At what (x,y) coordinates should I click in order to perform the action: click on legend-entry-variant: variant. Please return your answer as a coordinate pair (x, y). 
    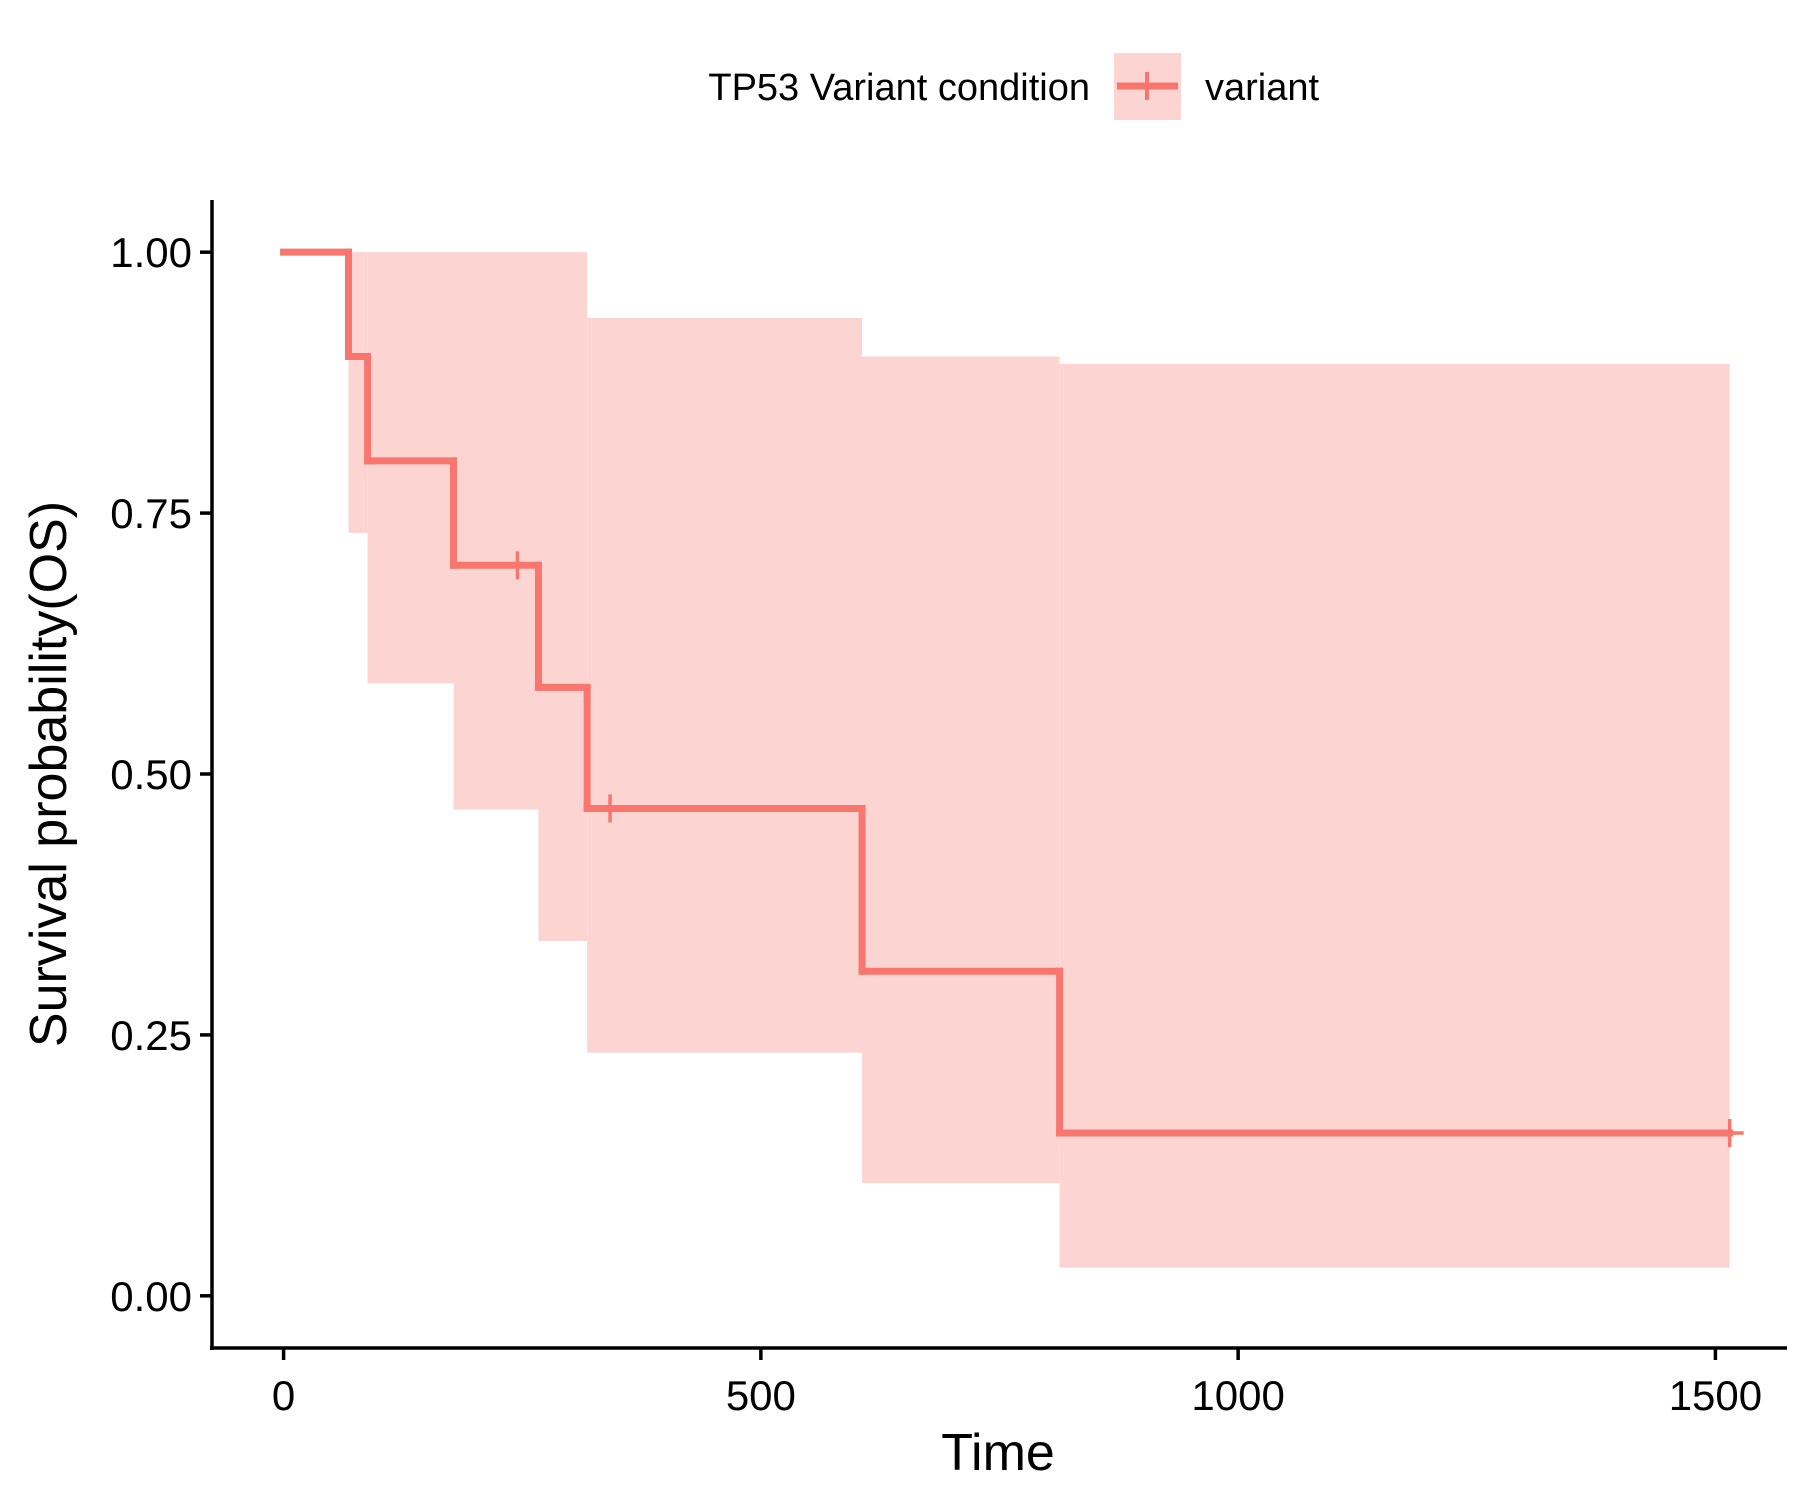
    Looking at the image, I should click on (1262, 88).